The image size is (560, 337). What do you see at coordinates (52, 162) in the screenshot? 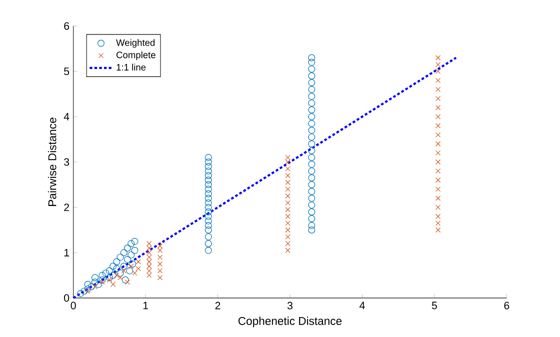
I see `y-axis-title: Pairwise Distance` at bounding box center [52, 162].